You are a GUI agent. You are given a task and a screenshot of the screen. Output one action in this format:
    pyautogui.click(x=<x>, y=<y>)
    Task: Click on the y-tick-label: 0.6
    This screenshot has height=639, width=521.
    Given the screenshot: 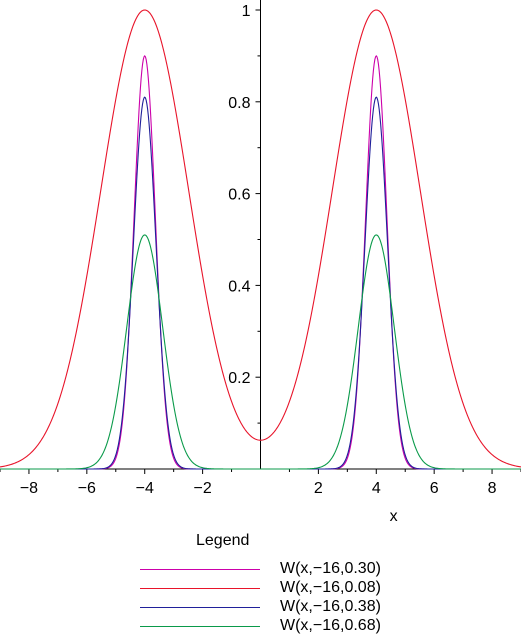 What is the action you would take?
    pyautogui.click(x=239, y=195)
    